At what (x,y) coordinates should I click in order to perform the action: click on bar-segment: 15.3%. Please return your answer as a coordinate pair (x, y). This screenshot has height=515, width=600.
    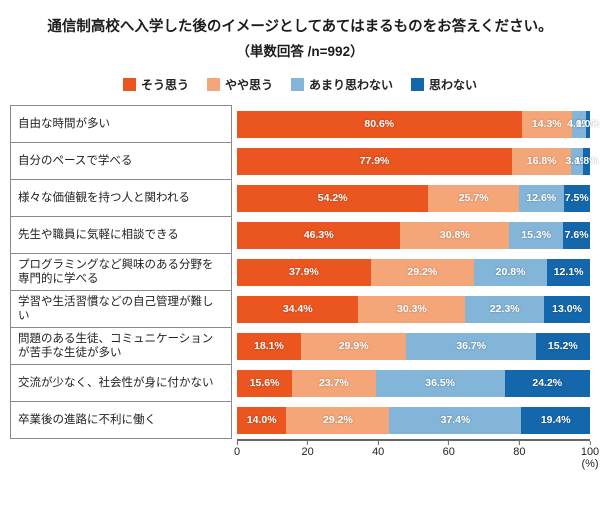
    Looking at the image, I should click on (536, 235).